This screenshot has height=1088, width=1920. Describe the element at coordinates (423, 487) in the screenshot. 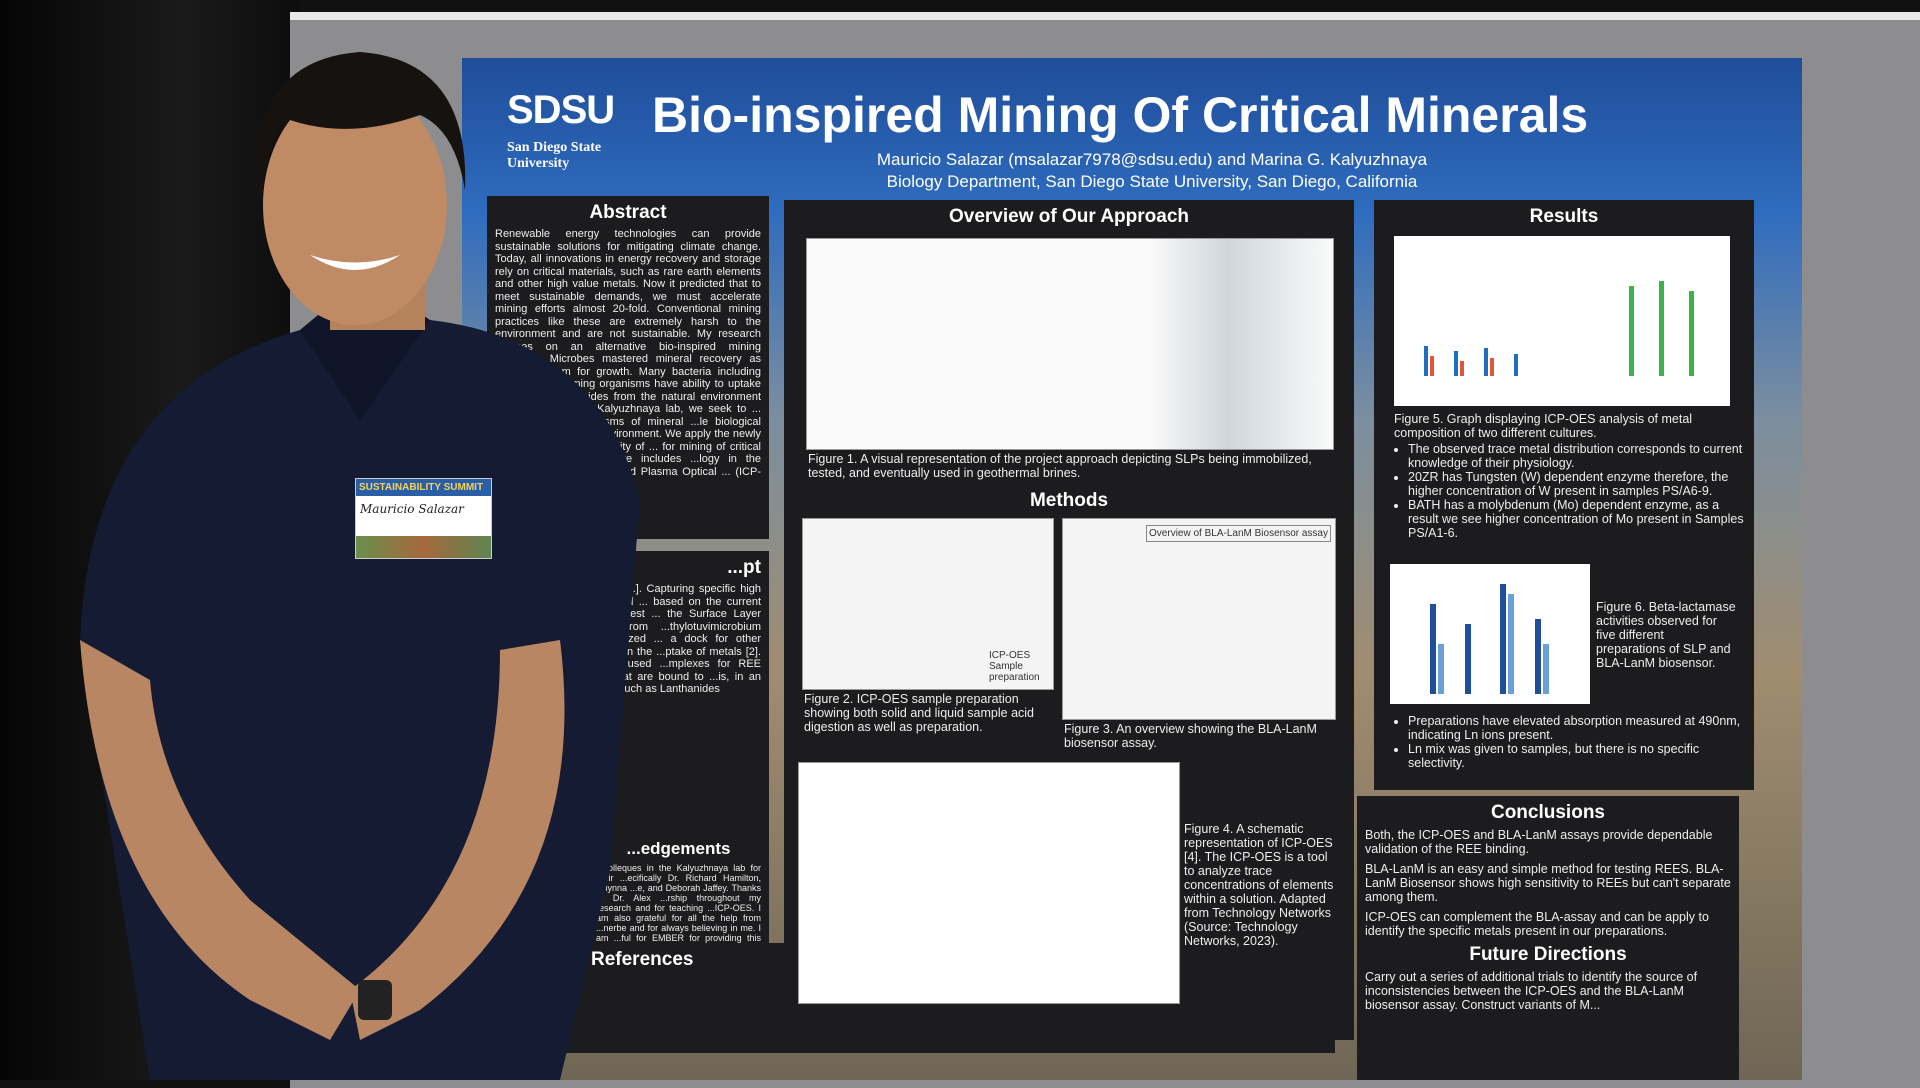

I see `badge-event: SUSTAINABILITY SUMMIT` at that location.